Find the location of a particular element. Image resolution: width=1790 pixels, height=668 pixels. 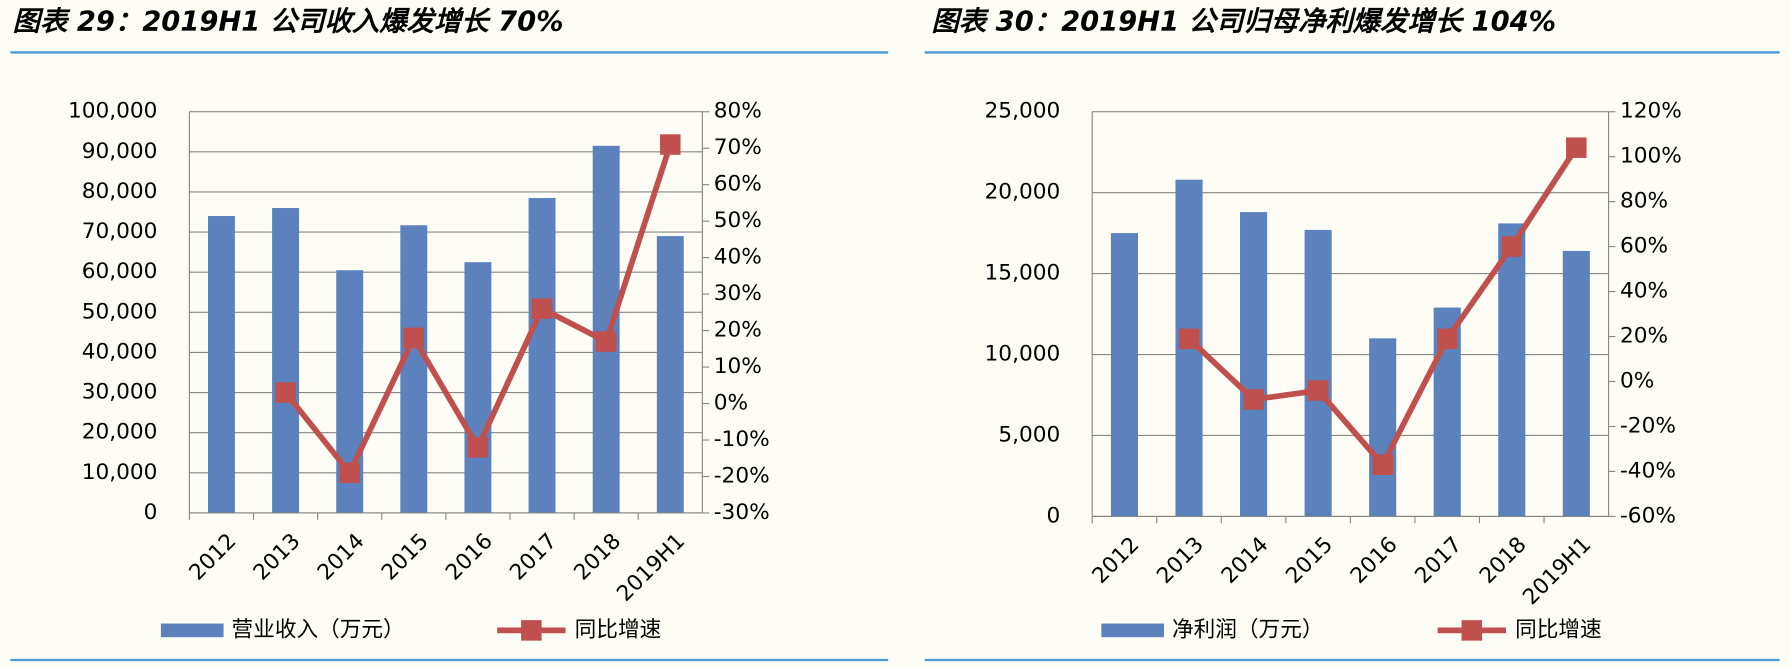

chart-title: 图表 30：2019H1 公司归母净利爆发增长 104% is located at coordinates (1243, 21).